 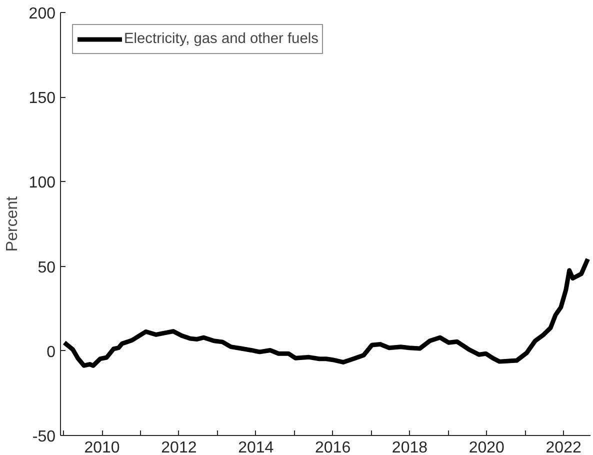 What do you see at coordinates (44, 437) in the screenshot?
I see `y-tick-label: -50` at bounding box center [44, 437].